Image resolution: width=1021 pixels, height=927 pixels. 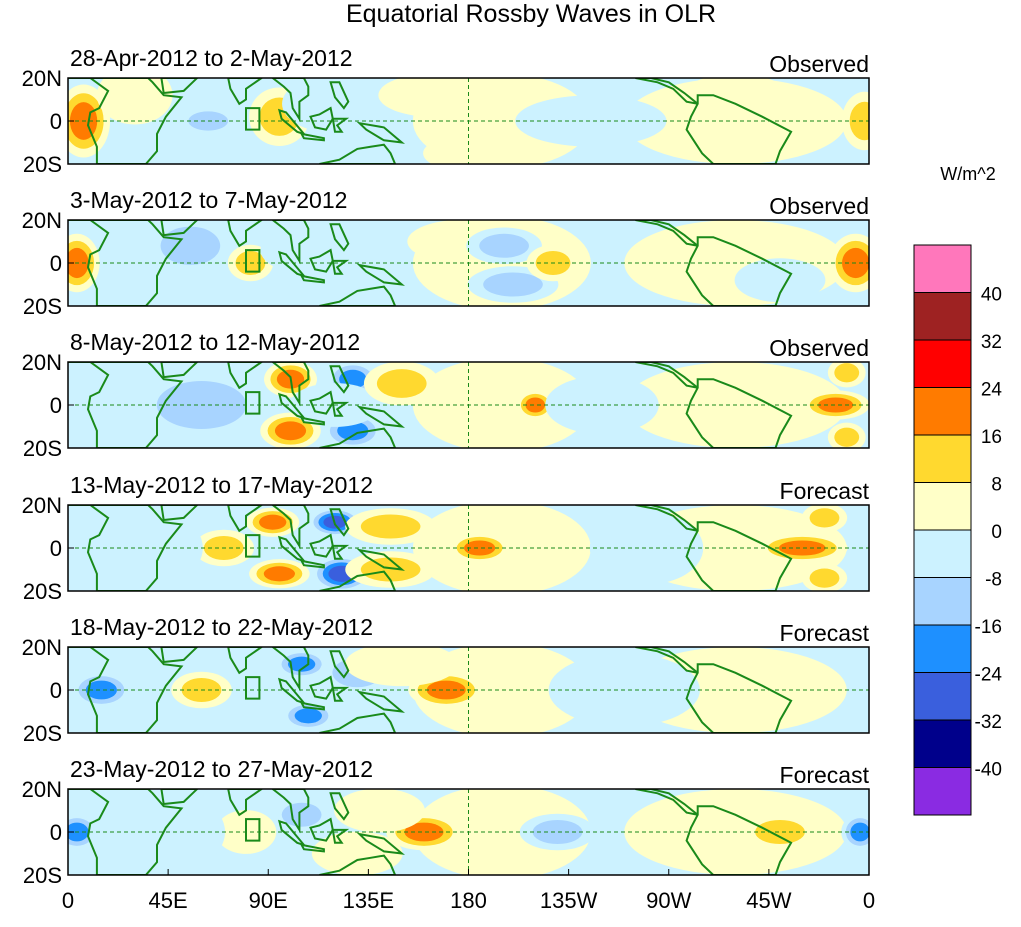 I want to click on colorbar-label: 8, so click(x=996, y=485).